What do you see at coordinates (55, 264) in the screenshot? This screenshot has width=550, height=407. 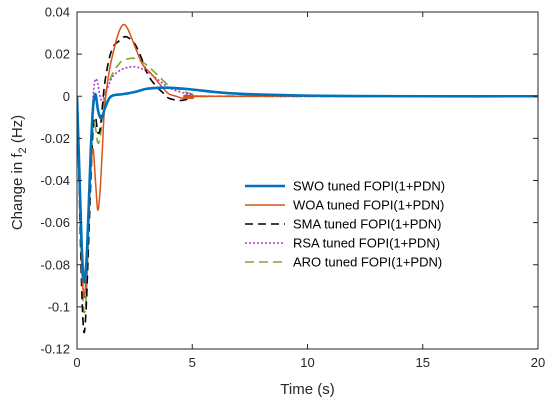 I see `y-tick-label: -0.08` at bounding box center [55, 264].